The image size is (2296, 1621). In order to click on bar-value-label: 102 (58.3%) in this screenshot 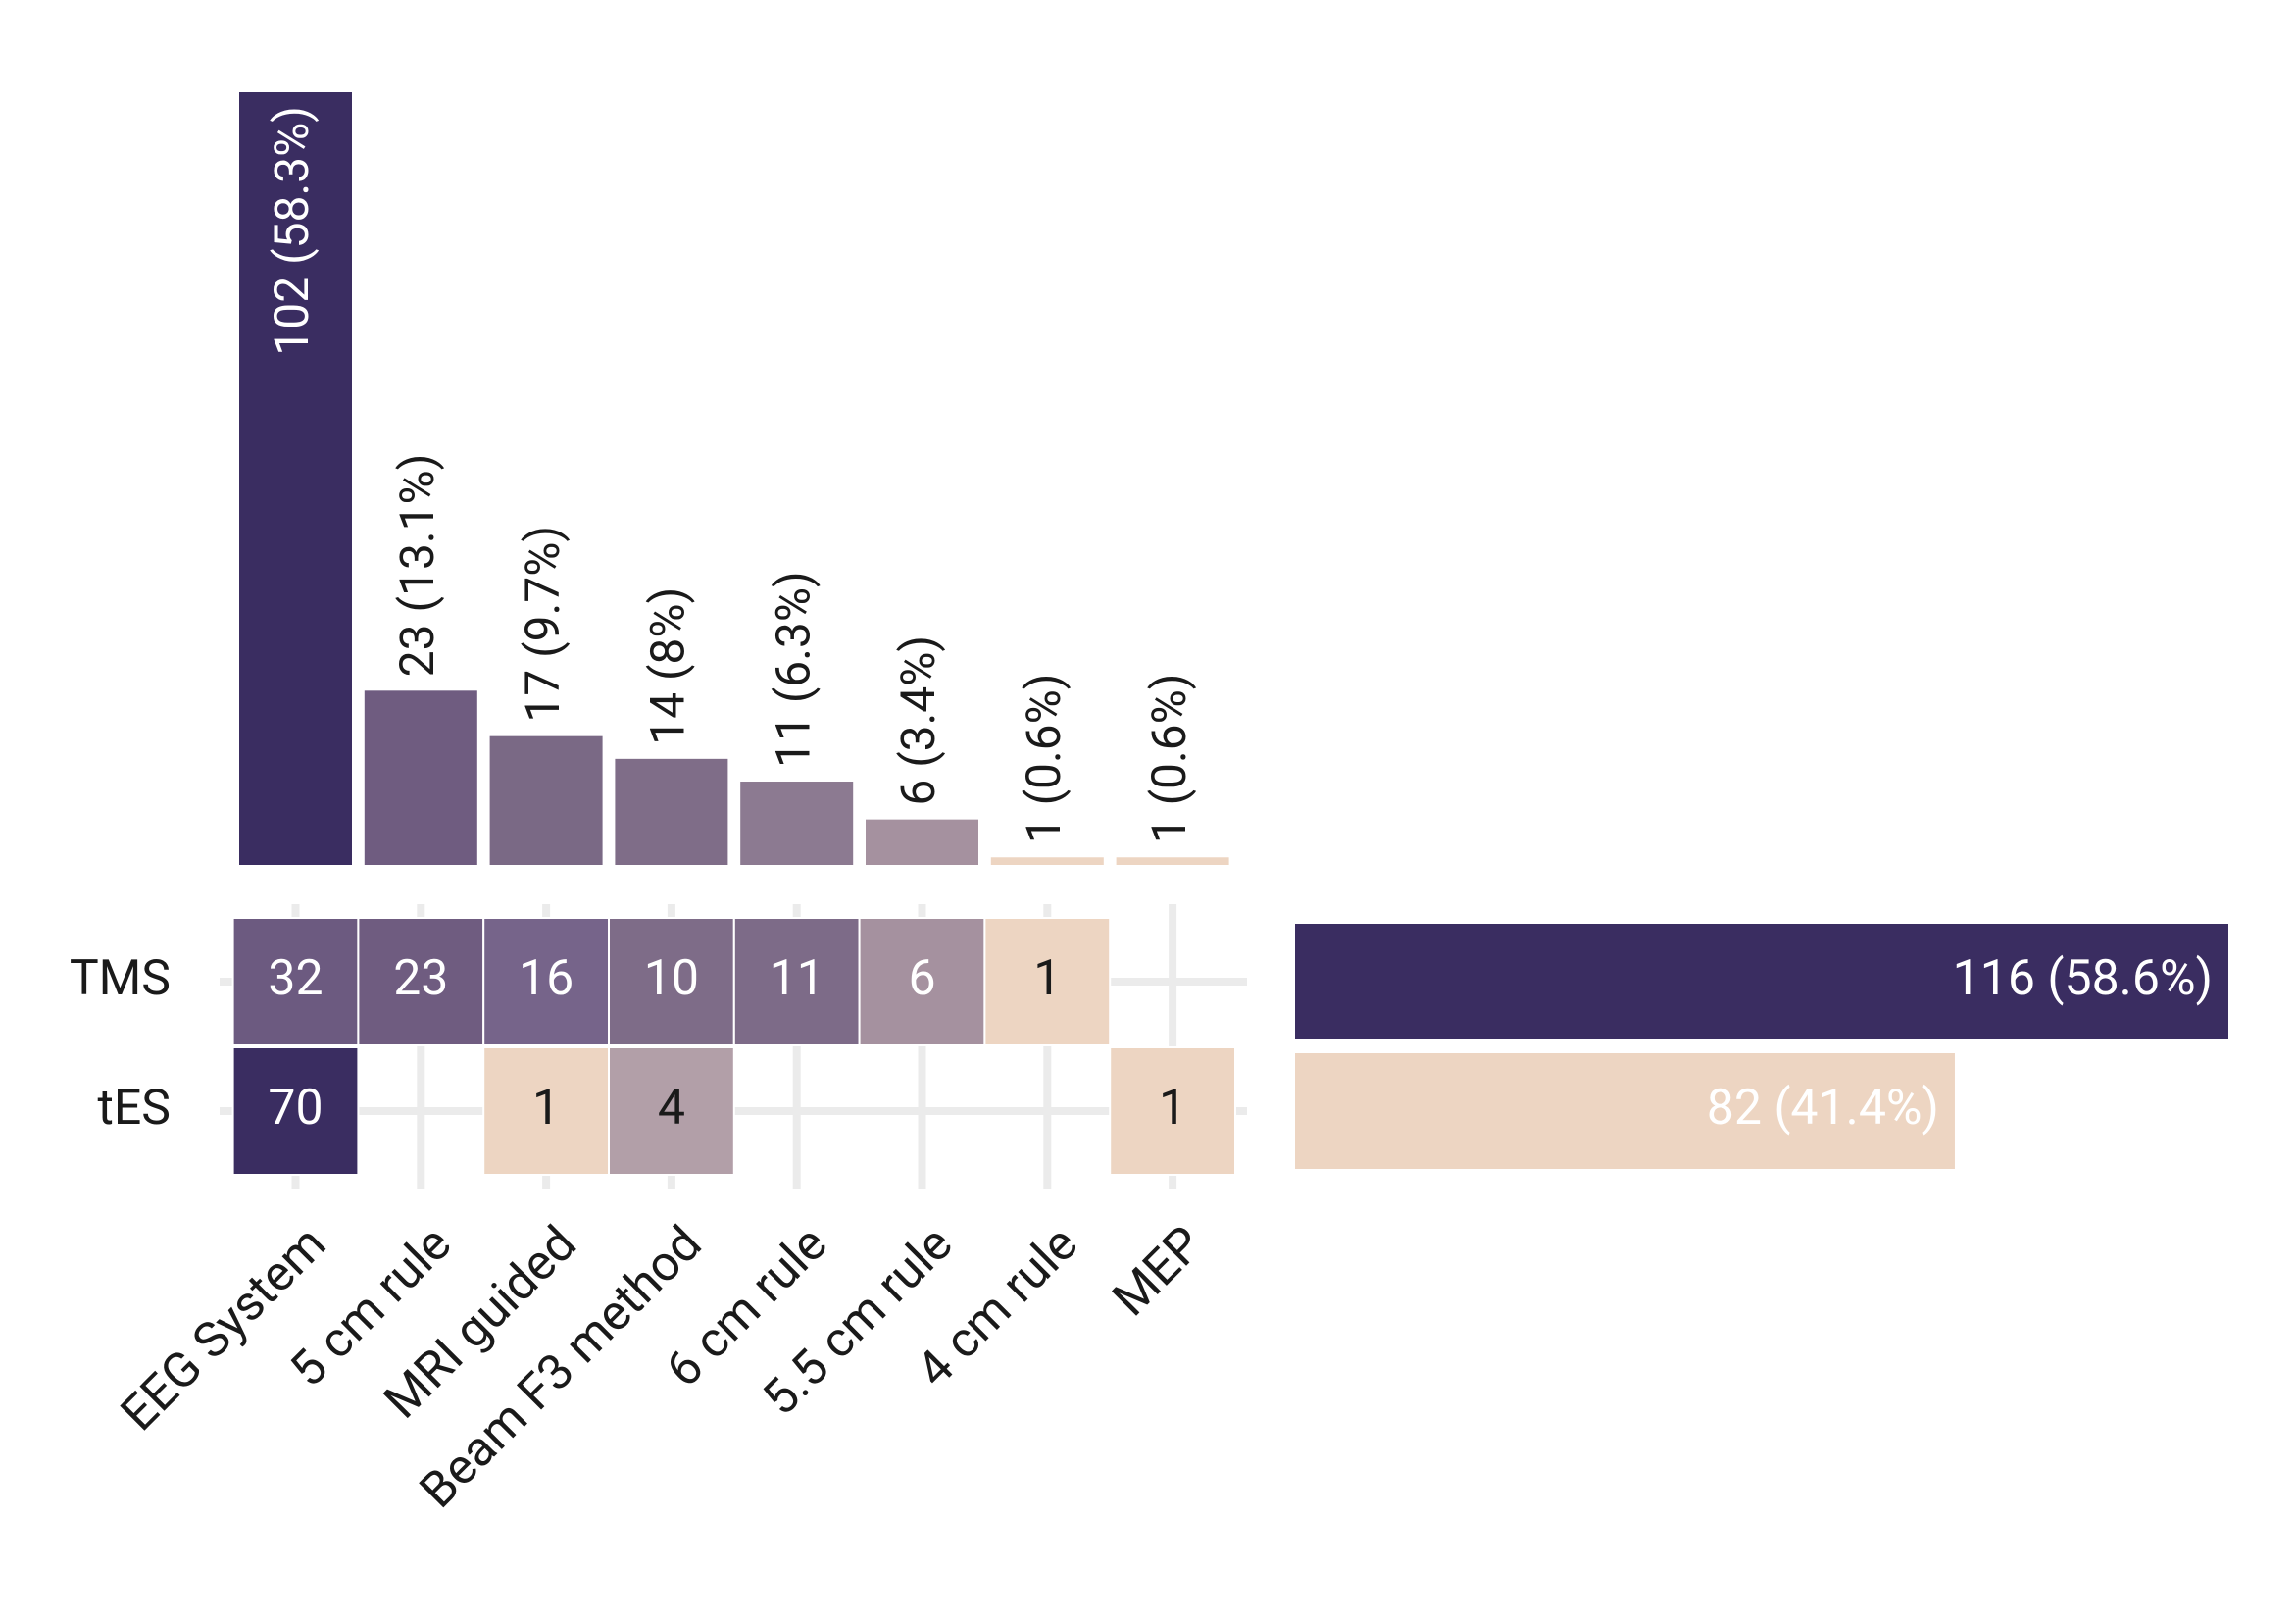, I will do `click(292, 231)`.